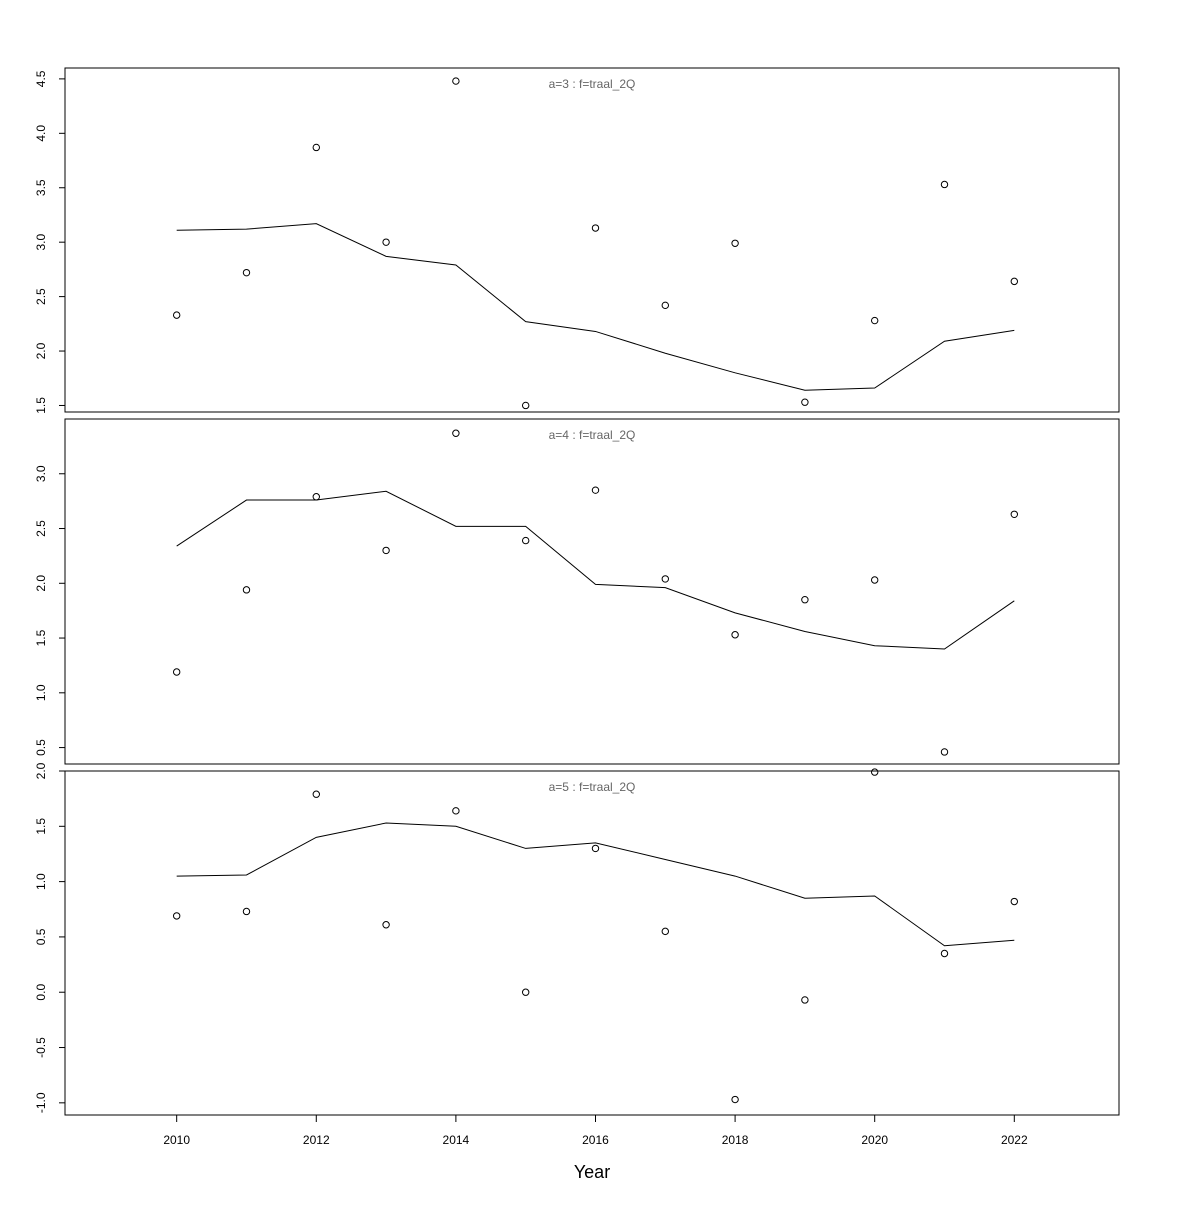 The height and width of the screenshot is (1205, 1200). Describe the element at coordinates (1014, 1140) in the screenshot. I see `x-tick-label: 2022` at that location.